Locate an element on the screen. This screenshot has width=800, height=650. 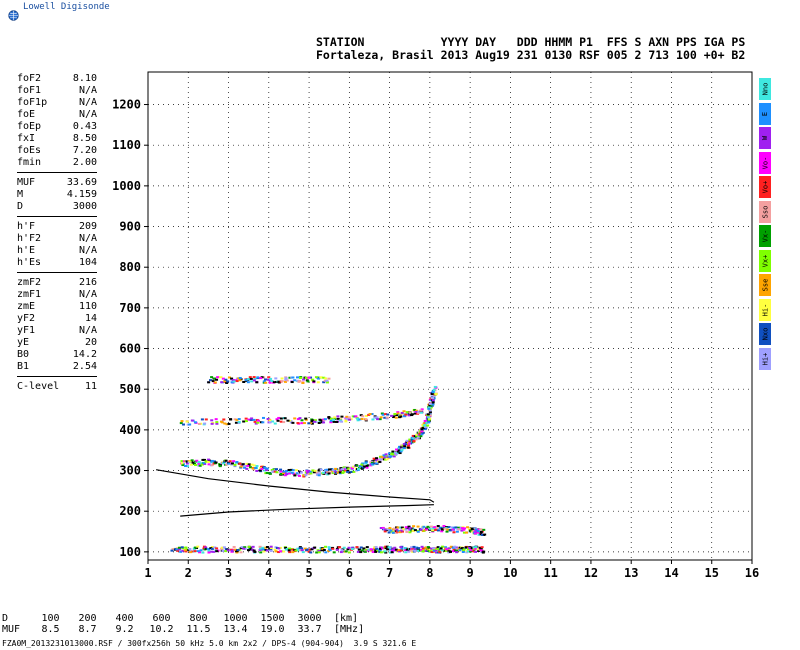
parameter-value: 110 is located at coordinates (87, 306).